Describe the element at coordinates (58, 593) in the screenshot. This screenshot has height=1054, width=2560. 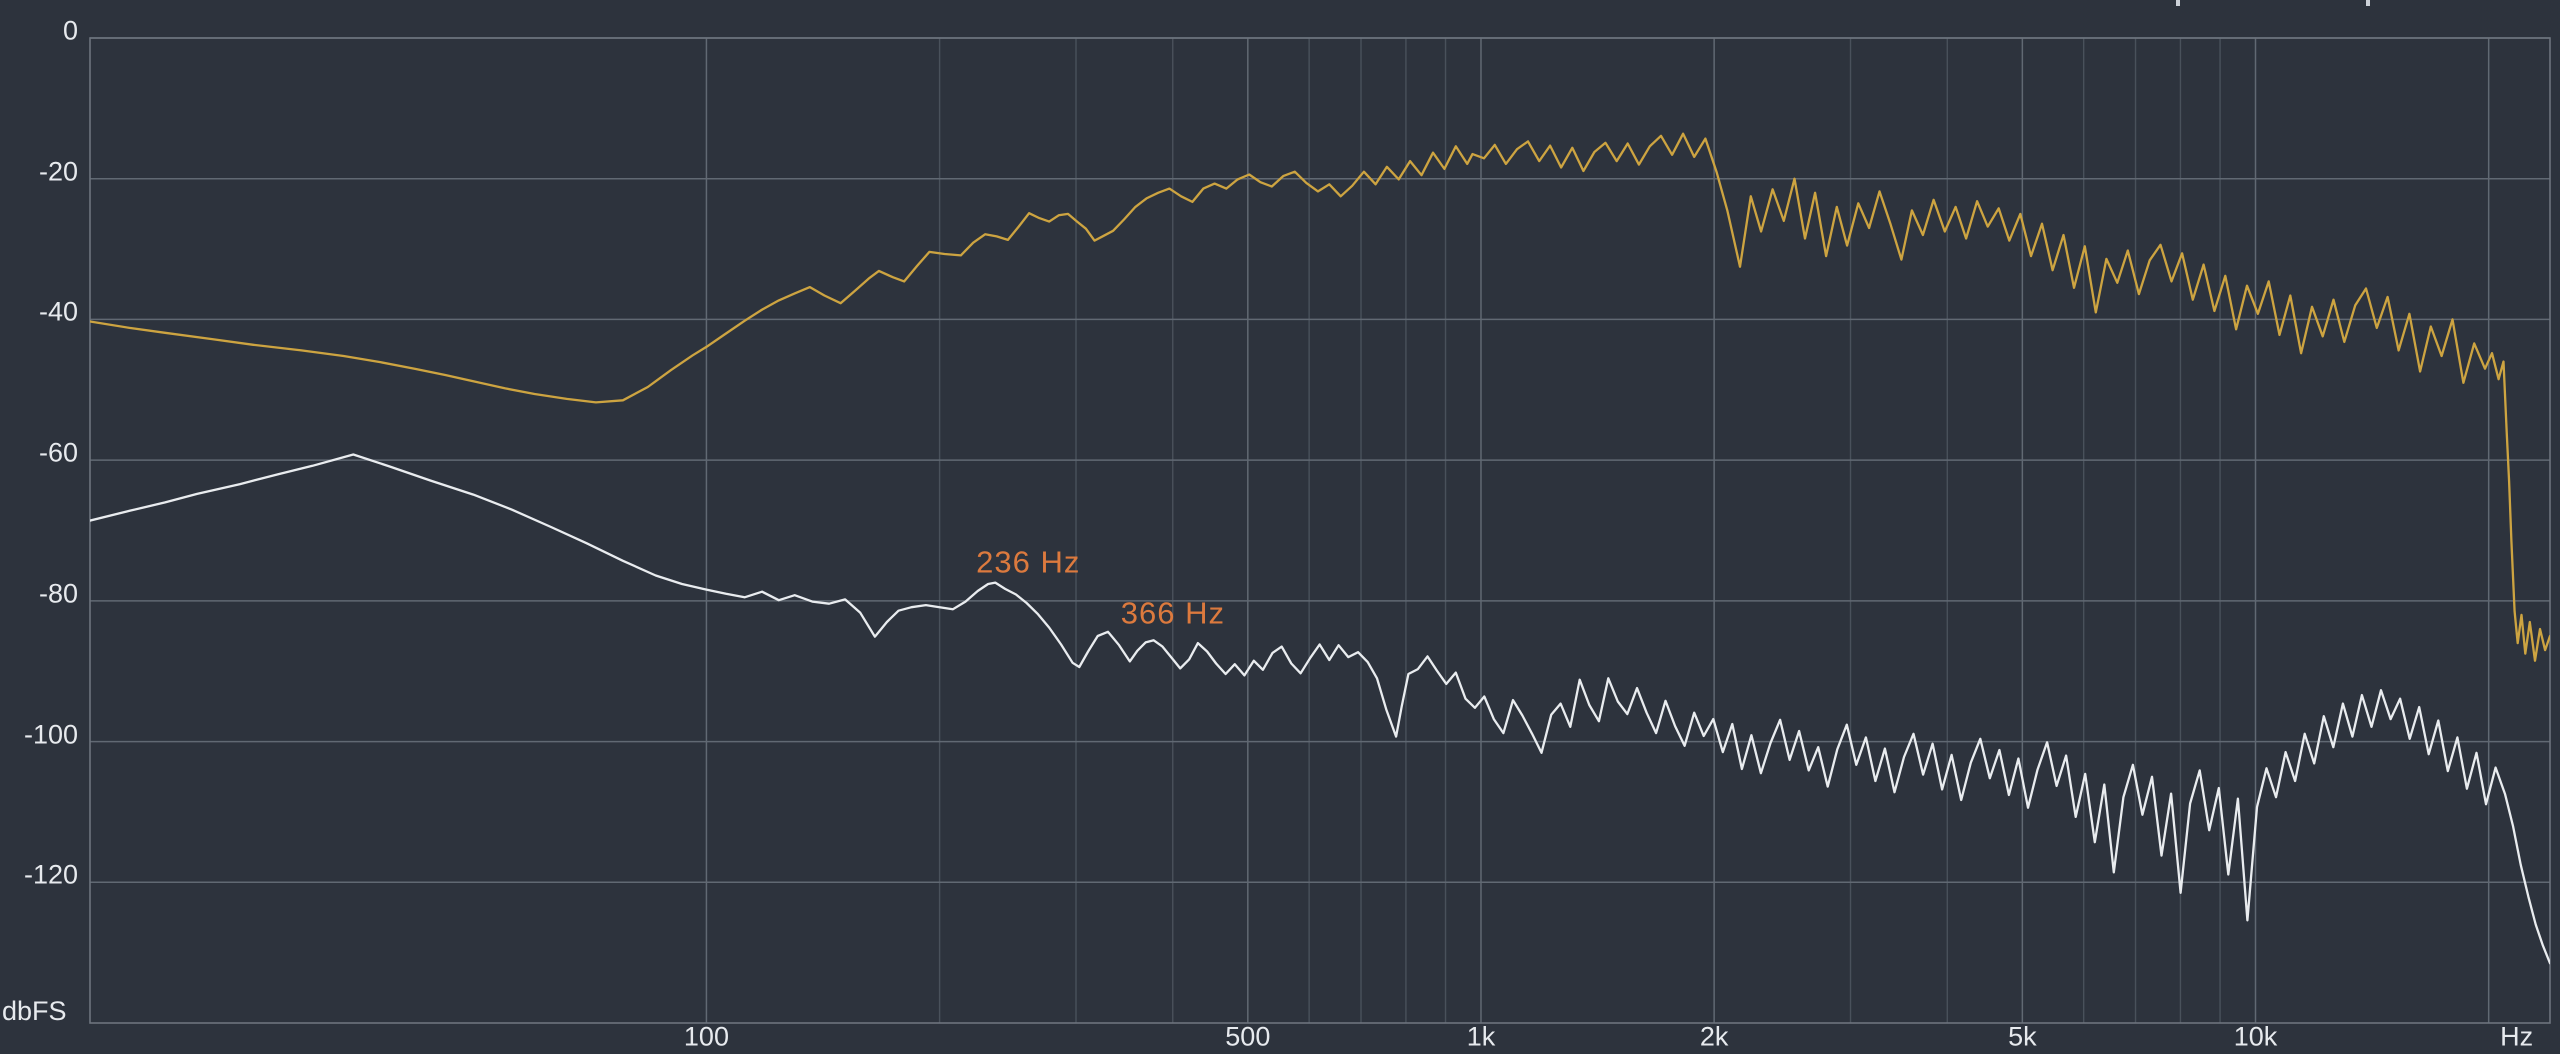
I see `y-tick-label--80: -80` at that location.